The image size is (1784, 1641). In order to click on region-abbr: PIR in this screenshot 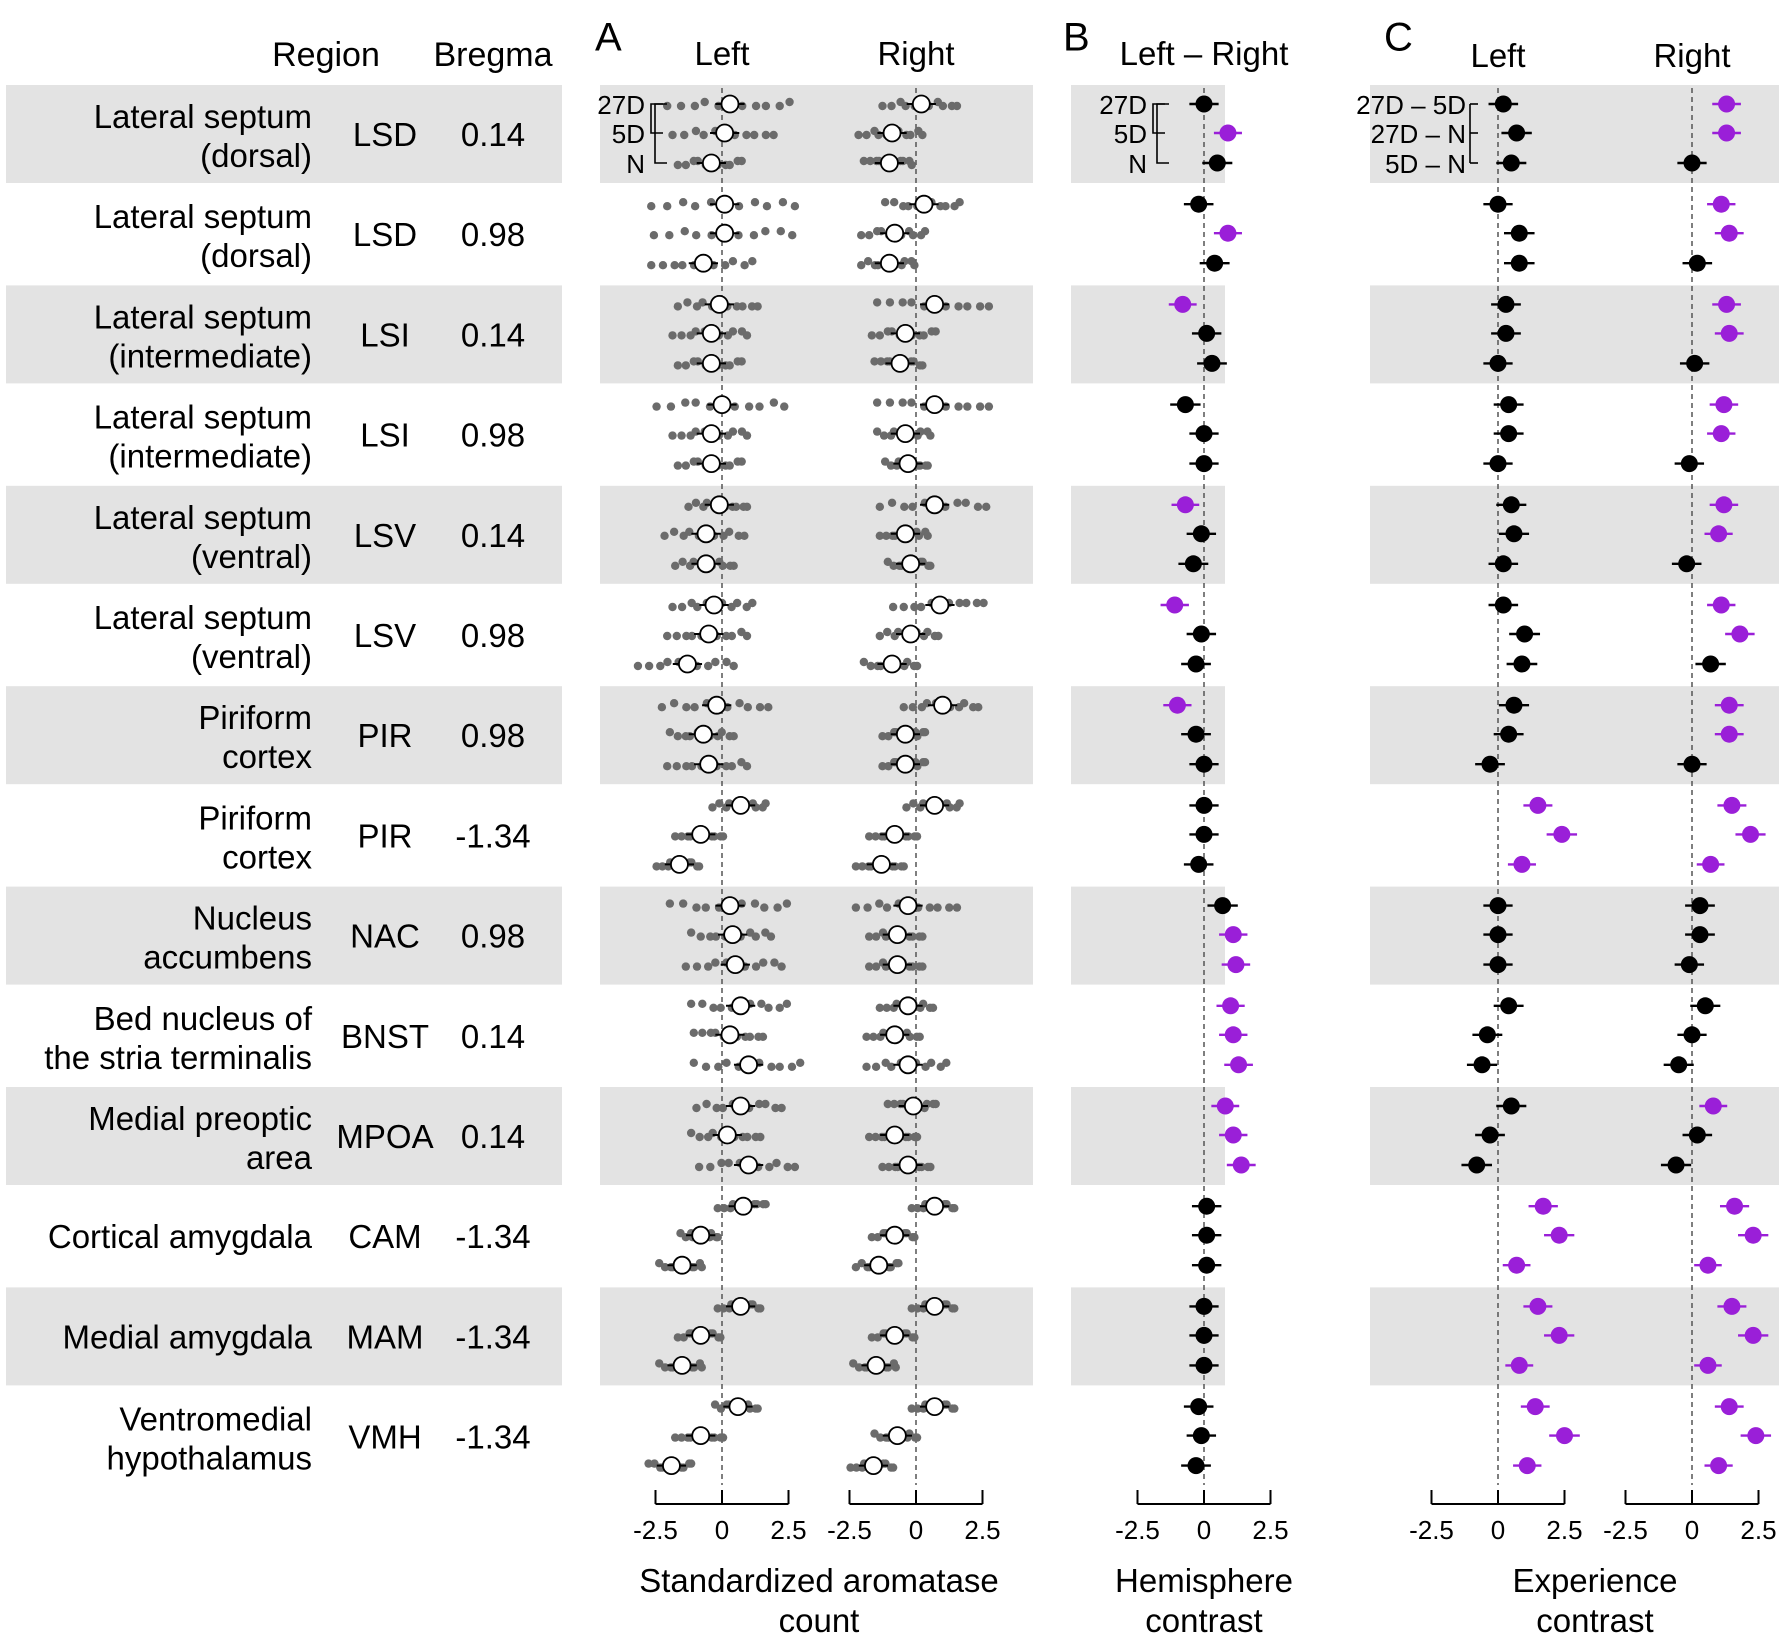, I will do `click(384, 835)`.